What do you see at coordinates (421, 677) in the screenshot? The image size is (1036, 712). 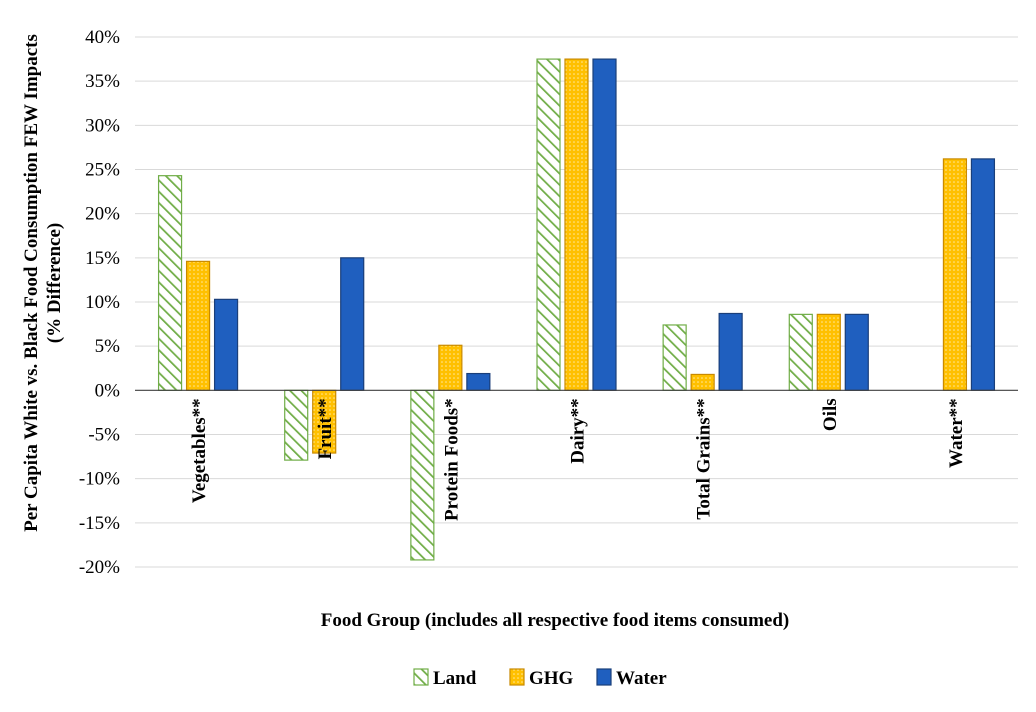 I see `legend-swatch-land` at bounding box center [421, 677].